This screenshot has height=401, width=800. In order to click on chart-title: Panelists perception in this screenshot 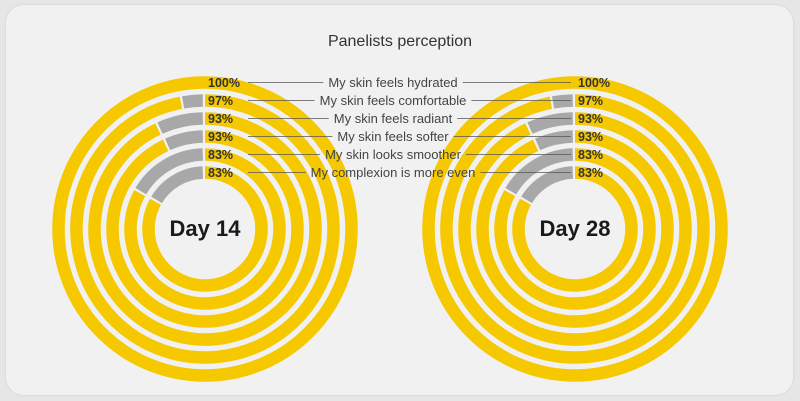, I will do `click(400, 41)`.